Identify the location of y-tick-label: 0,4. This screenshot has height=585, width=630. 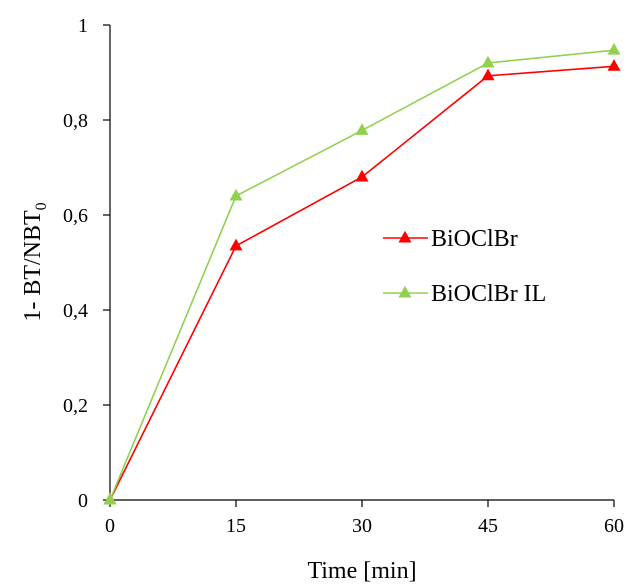
(75, 311).